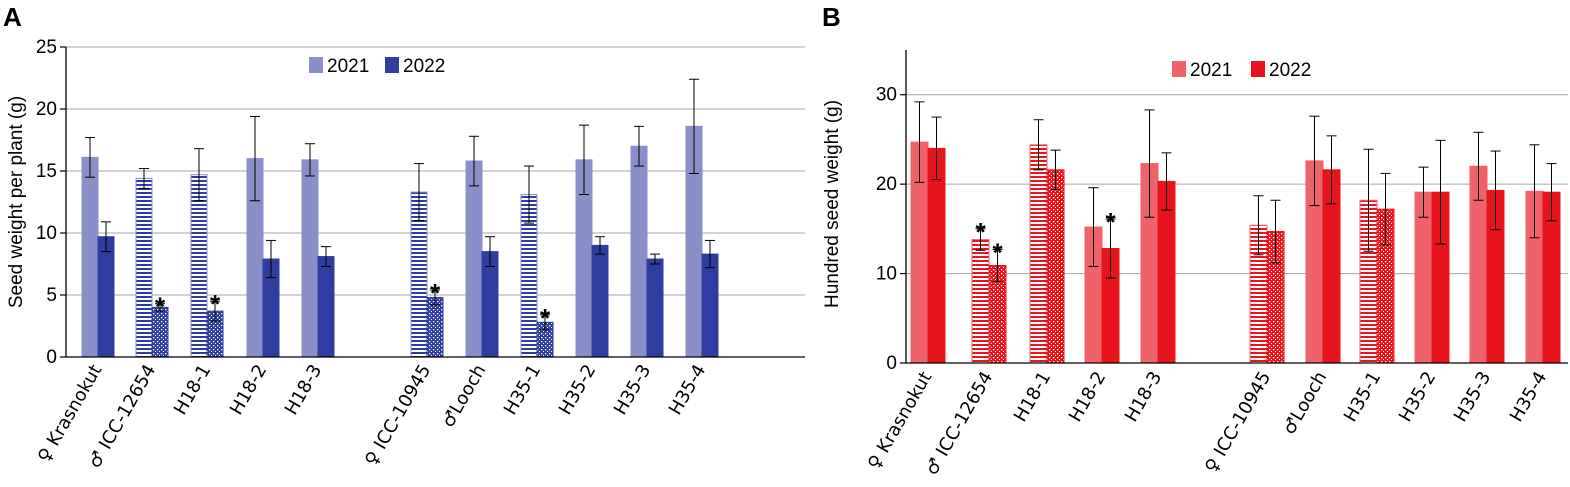  I want to click on category-label-h35-4: H35-4, so click(1528, 397).